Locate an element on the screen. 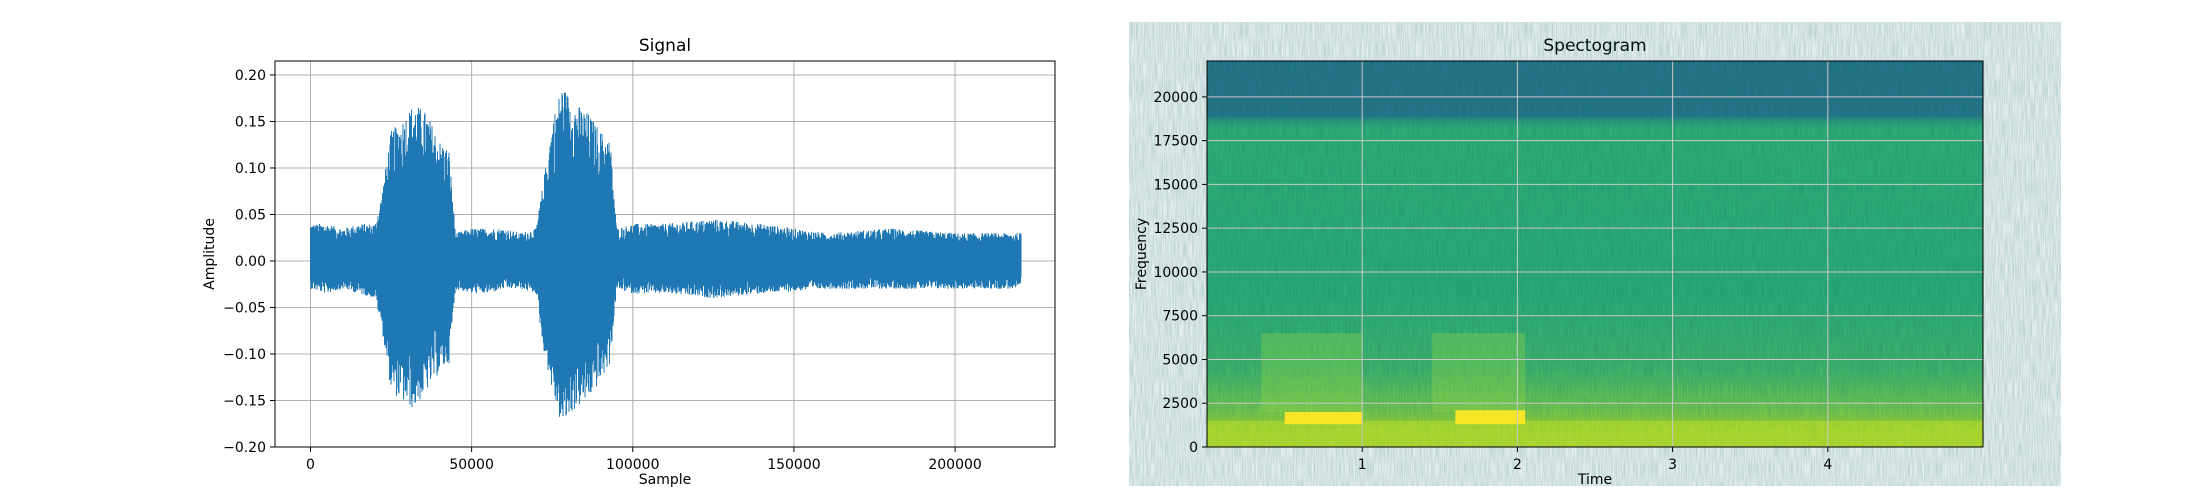 The height and width of the screenshot is (500, 2200). spectrogram-x-label: Time is located at coordinates (1594, 480).